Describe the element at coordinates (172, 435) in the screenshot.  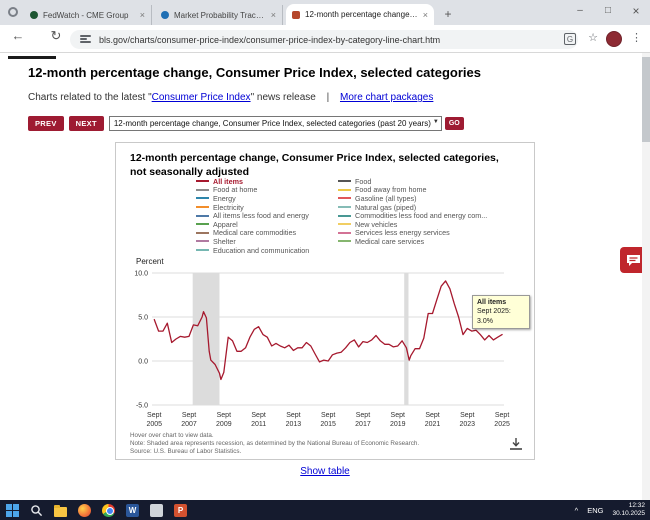
I see `footnote: Hover over chart to view data.` at that location.